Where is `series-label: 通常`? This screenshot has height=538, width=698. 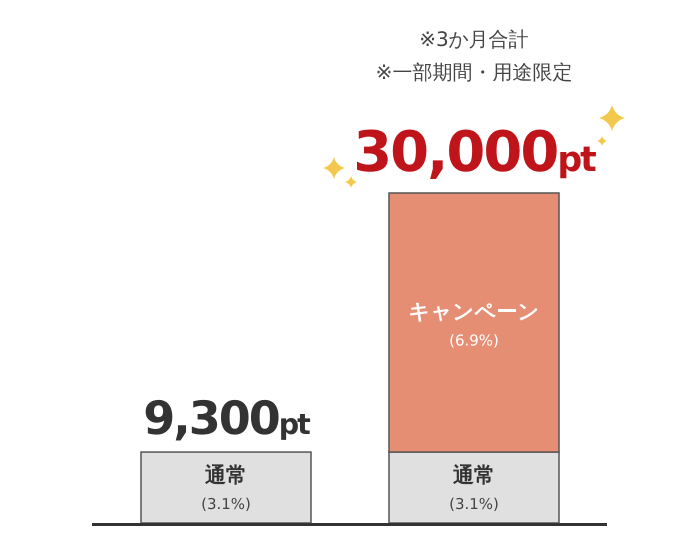
series-label: 通常 is located at coordinates (225, 475).